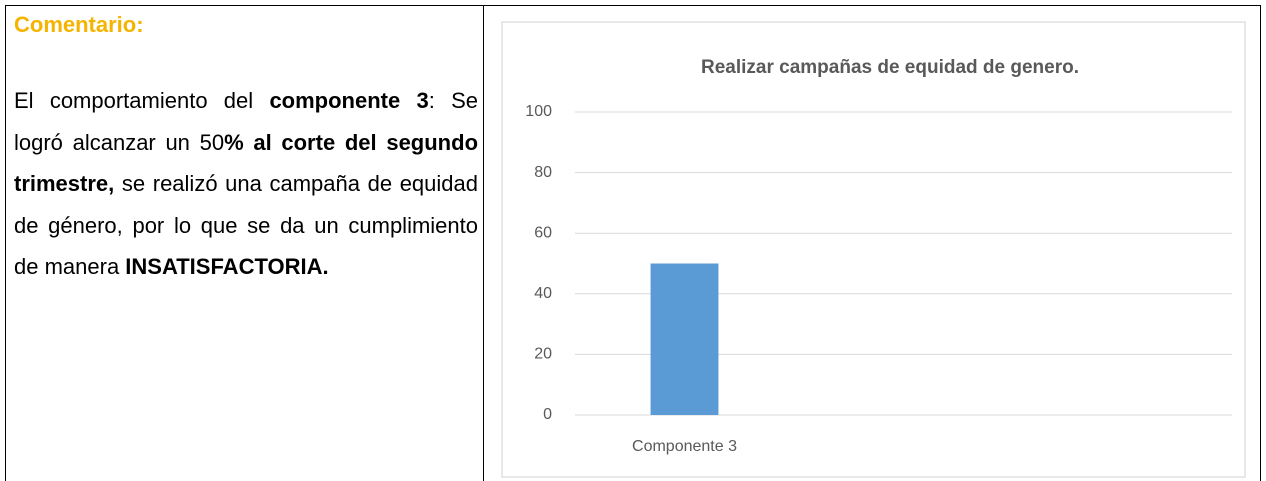 The width and height of the screenshot is (1266, 481). What do you see at coordinates (227, 266) in the screenshot?
I see `comment-text: INSATISFACTORIA.` at bounding box center [227, 266].